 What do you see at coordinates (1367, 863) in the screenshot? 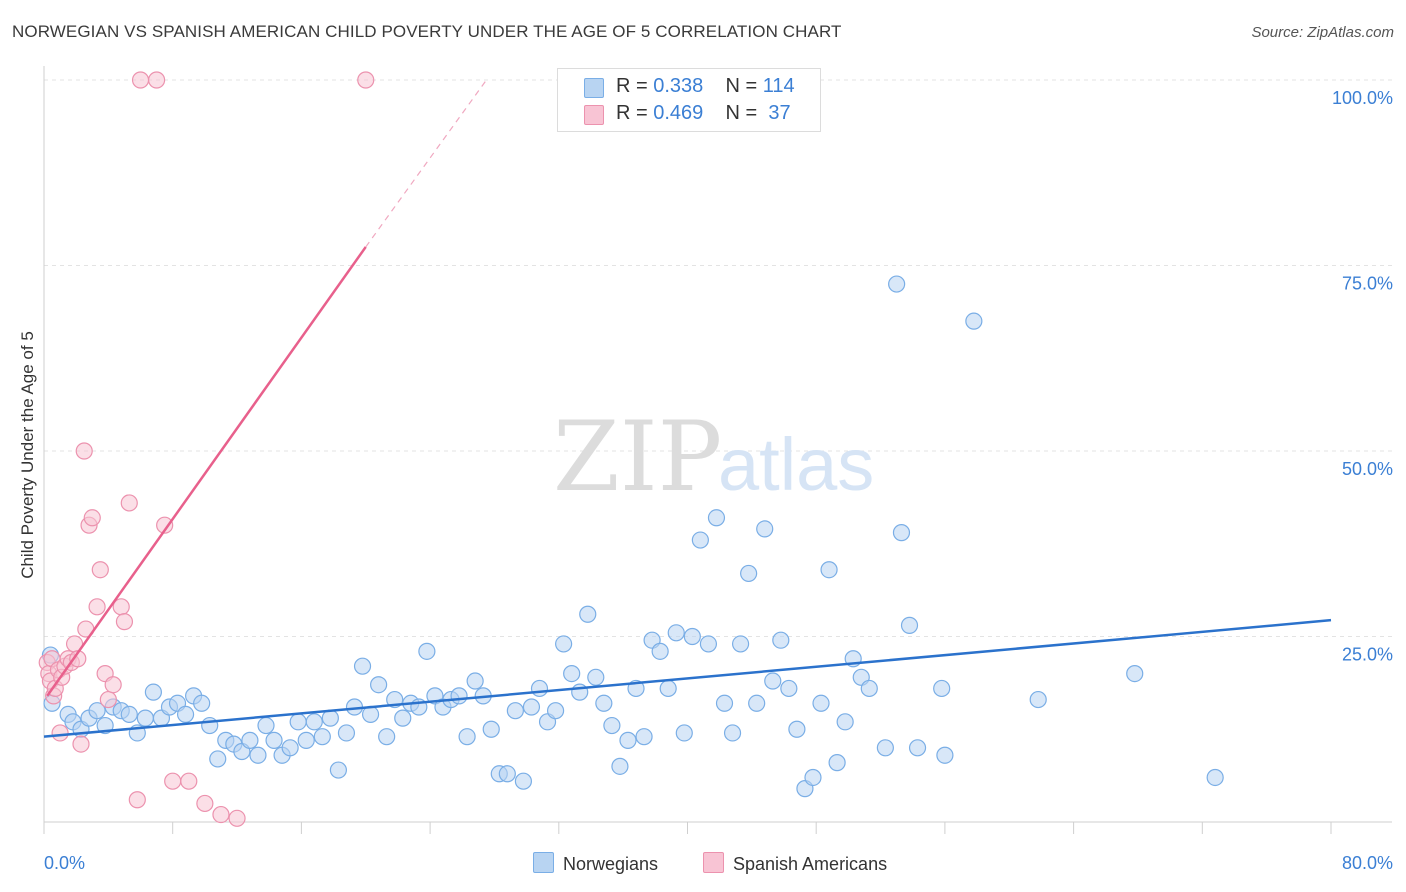
I see `x-tick-label: 80.0%` at bounding box center [1367, 863].